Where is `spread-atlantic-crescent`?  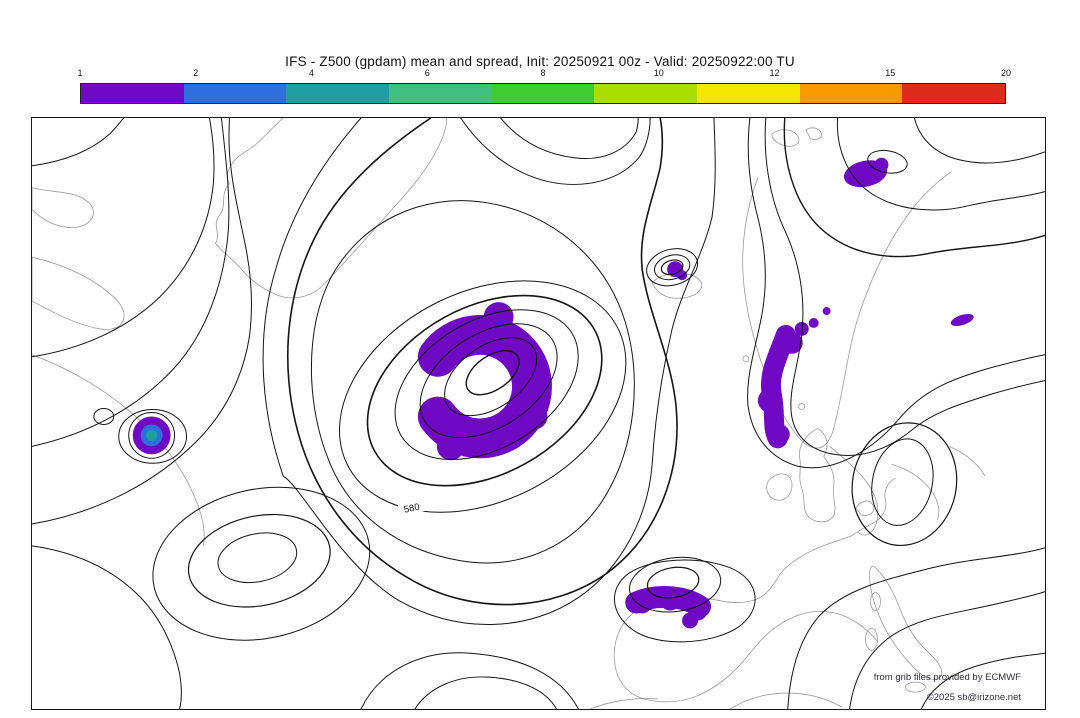
spread-atlantic-crescent is located at coordinates (484, 387).